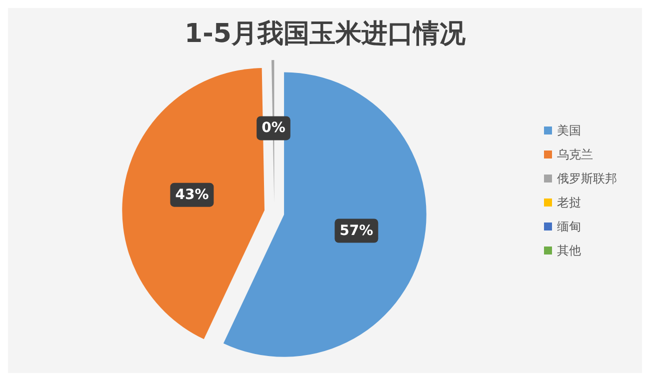 This screenshot has width=650, height=381. Describe the element at coordinates (569, 203) in the screenshot. I see `legend-label: 老挝` at that location.